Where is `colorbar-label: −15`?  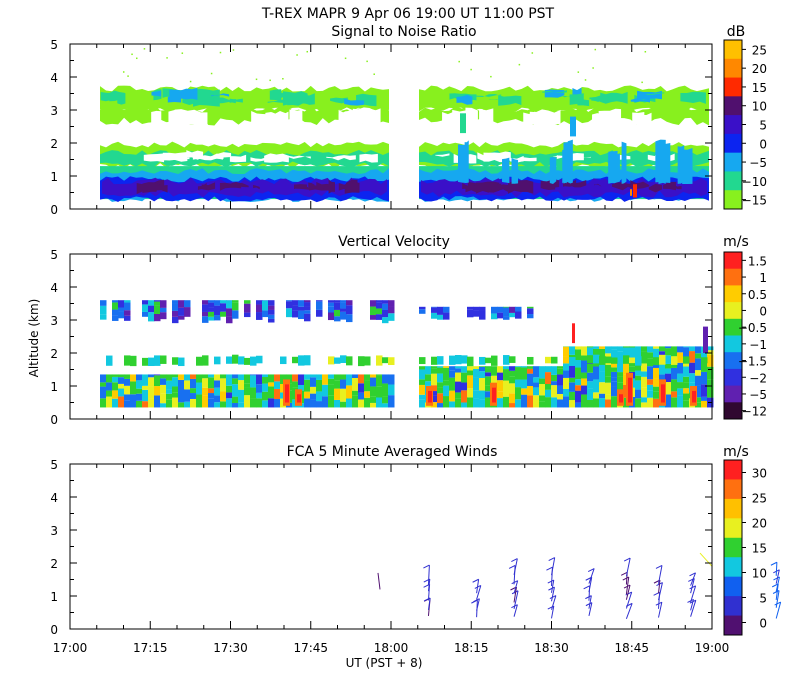 colorbar-label: −15 is located at coordinates (754, 201).